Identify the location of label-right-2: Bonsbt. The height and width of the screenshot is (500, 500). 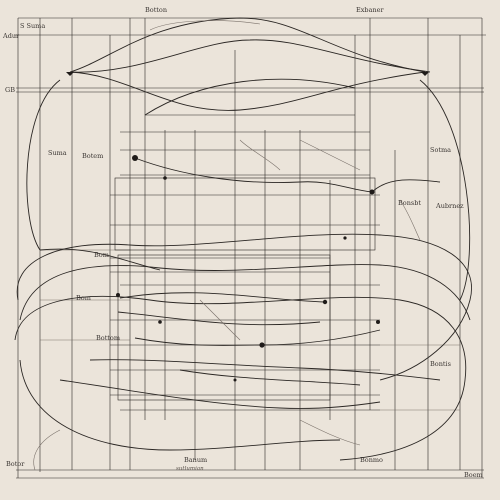
(409, 203).